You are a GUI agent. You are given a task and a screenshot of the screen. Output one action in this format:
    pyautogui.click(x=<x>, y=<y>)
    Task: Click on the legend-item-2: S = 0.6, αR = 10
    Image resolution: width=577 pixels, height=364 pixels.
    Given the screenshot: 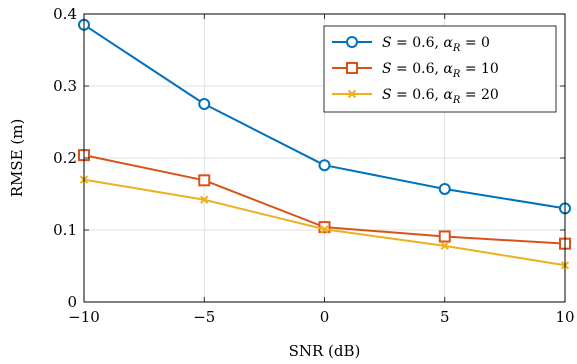 What is the action you would take?
    pyautogui.click(x=415, y=70)
    